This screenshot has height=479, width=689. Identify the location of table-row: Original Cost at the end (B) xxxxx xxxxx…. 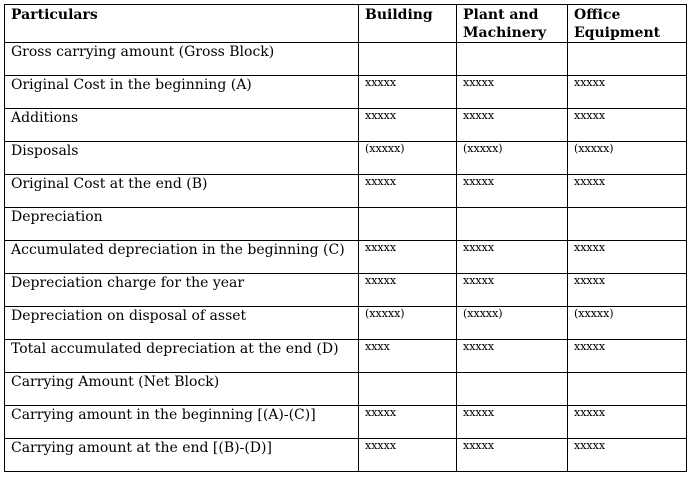
(345, 191).